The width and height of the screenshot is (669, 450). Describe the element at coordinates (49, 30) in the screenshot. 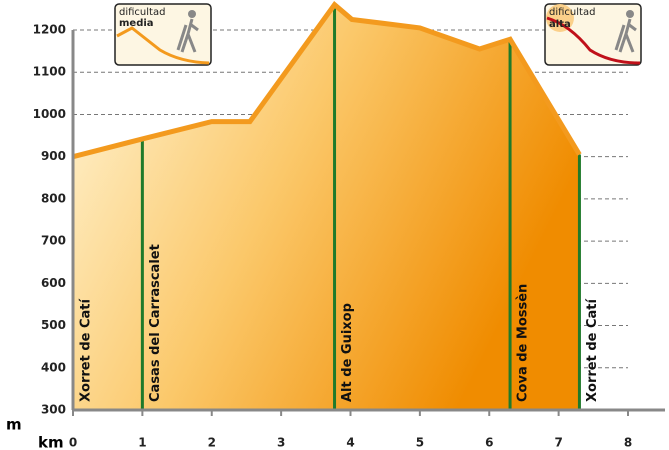

I see `y-tick-label: 1200` at that location.